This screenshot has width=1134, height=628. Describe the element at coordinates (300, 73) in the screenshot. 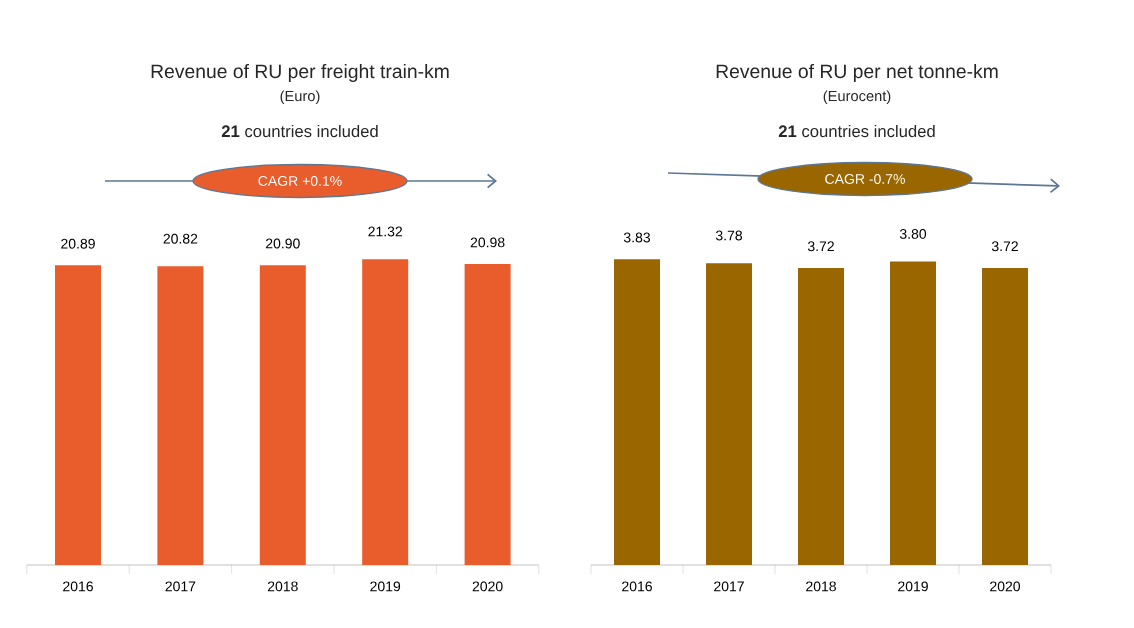

I see `chart-title: Revenue of RU per freight train-km` at that location.